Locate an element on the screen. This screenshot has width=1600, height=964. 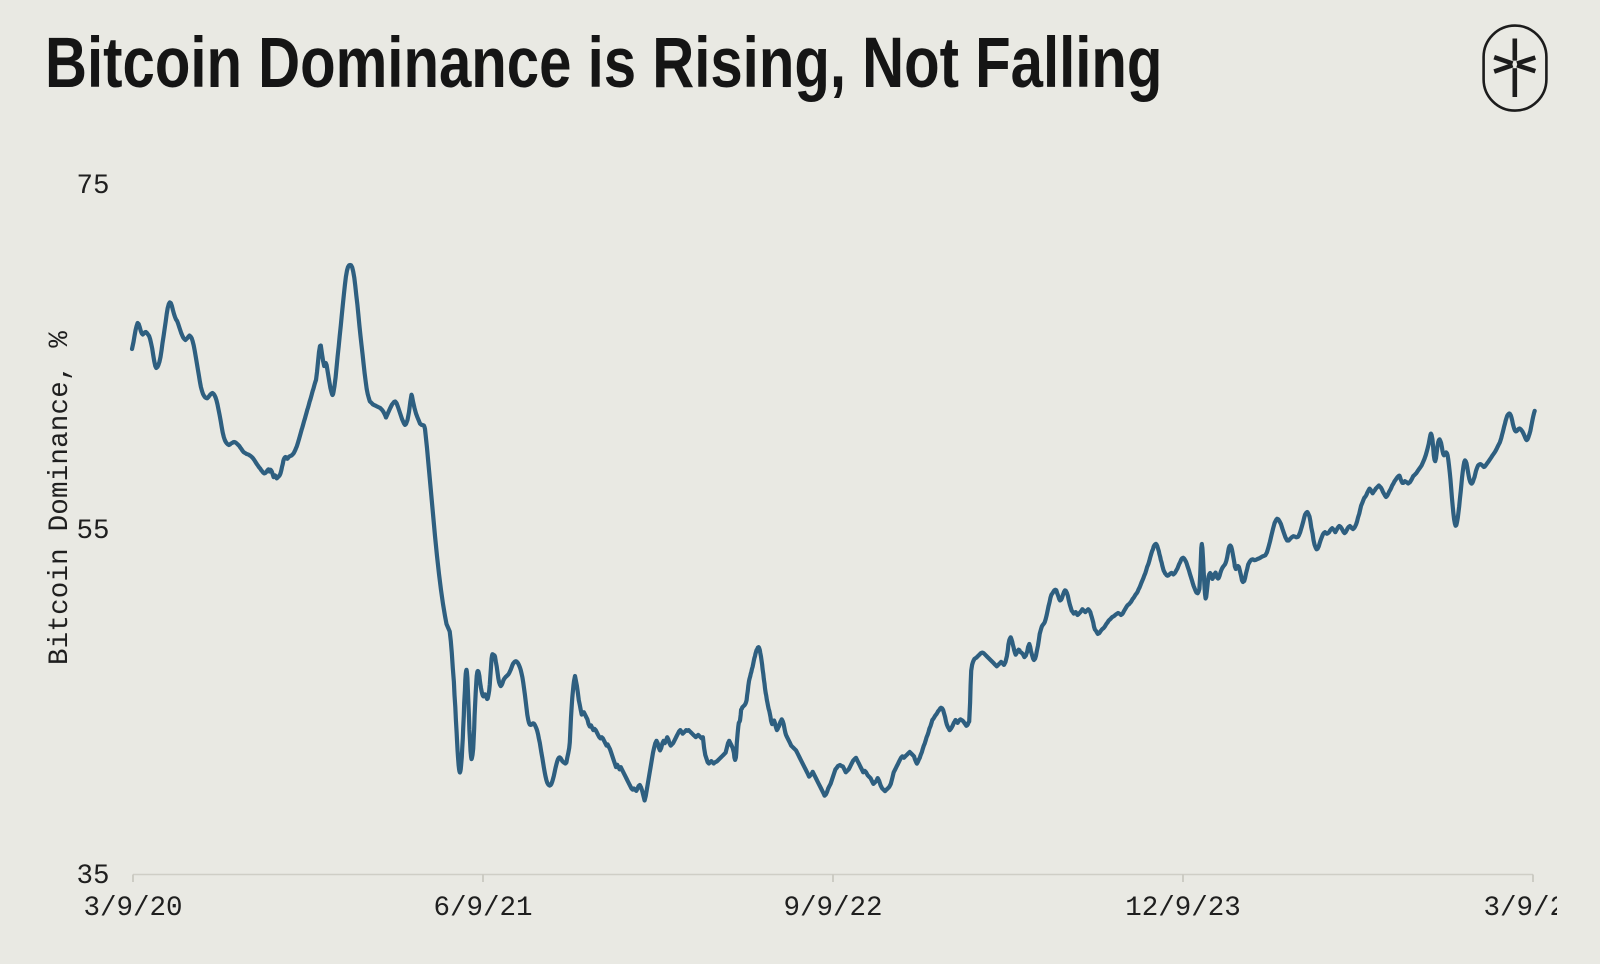
svg-text: 3/9/20 is located at coordinates (132, 908).